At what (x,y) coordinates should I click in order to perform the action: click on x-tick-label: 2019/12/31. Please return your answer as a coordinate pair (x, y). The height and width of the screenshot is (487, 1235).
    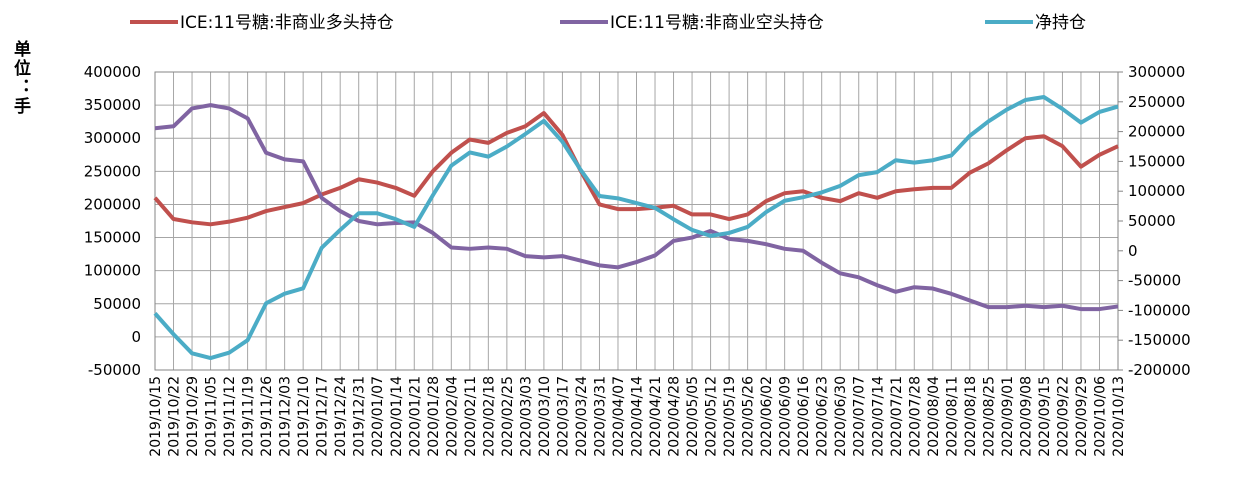
    Looking at the image, I should click on (360, 416).